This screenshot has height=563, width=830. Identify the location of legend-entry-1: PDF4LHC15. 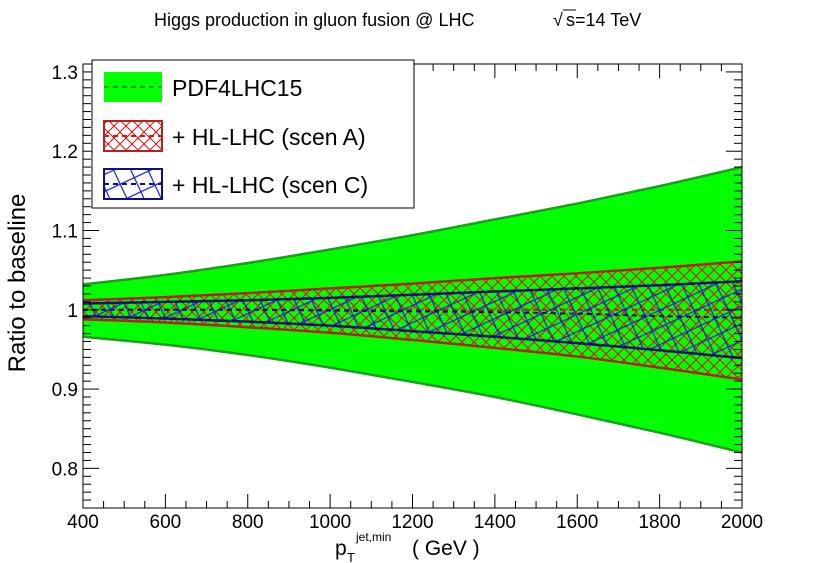
(203, 87).